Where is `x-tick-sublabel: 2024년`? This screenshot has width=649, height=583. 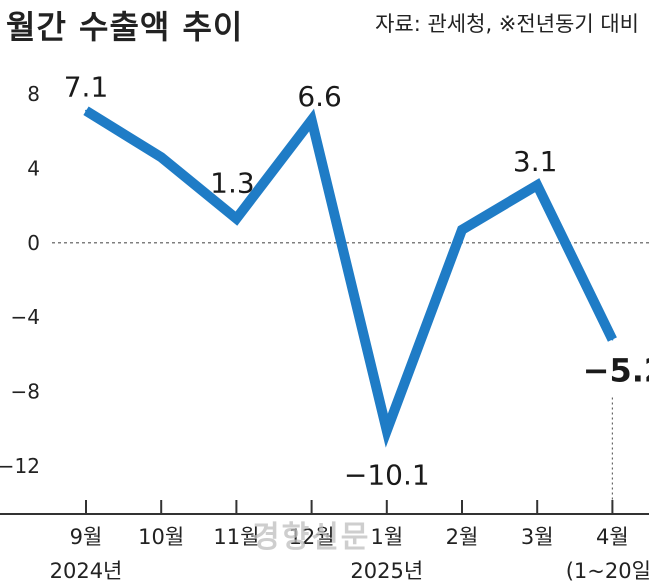
x-tick-sublabel: 2024년 is located at coordinates (86, 571).